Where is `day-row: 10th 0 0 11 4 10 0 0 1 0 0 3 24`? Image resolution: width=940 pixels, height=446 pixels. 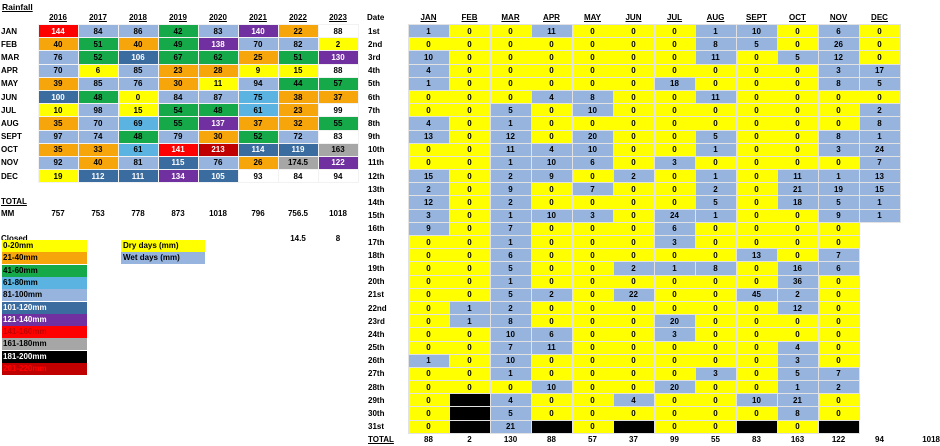 day-row: 10th 0 0 11 4 10 0 0 1 0 0 3 24 is located at coordinates (653, 149).